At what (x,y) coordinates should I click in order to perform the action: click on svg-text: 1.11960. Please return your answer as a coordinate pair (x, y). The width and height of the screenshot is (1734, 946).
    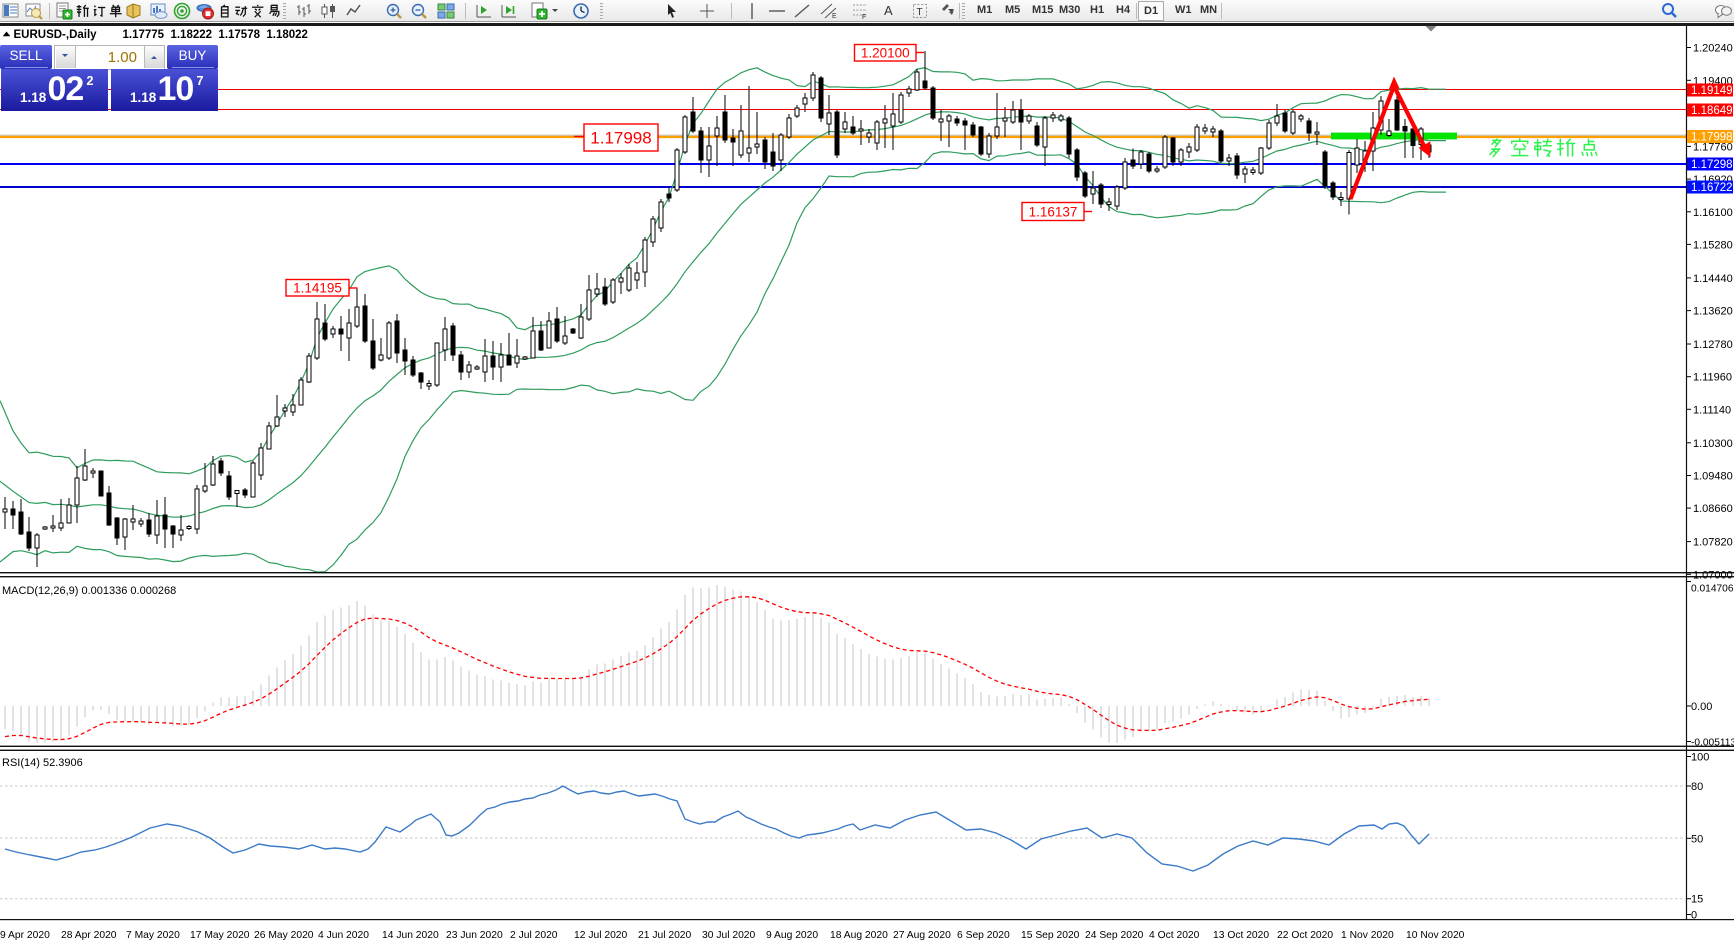
    Looking at the image, I should click on (1712, 378).